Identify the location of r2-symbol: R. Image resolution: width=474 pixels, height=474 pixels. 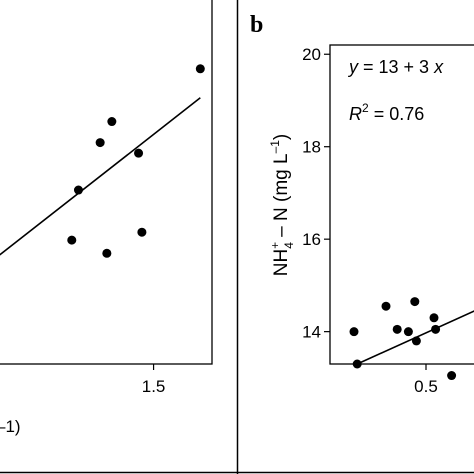
(355, 114).